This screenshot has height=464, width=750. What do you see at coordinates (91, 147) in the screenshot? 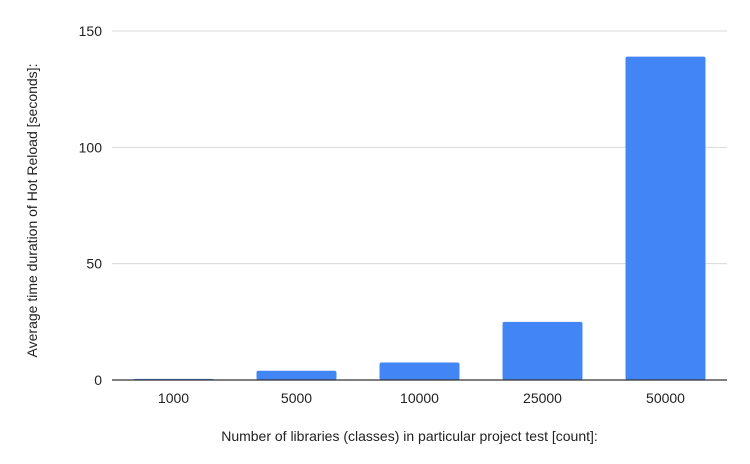
I see `y-tick-label: 100` at bounding box center [91, 147].